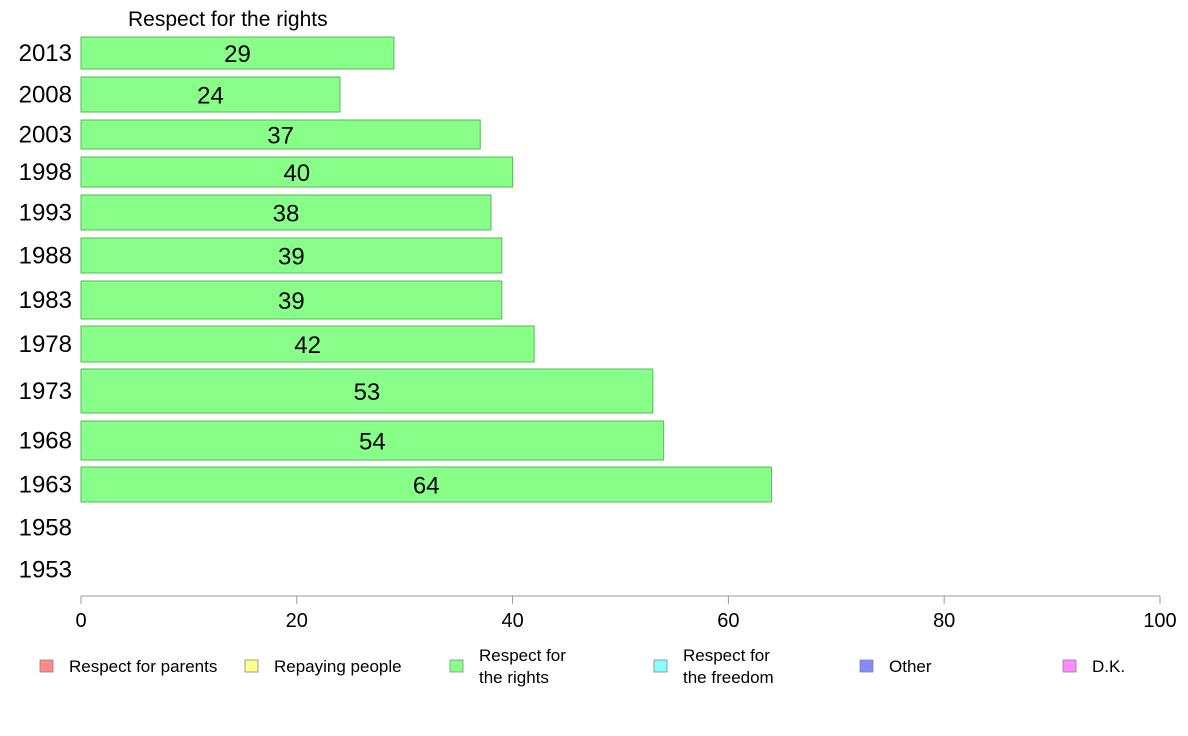  What do you see at coordinates (80, 621) in the screenshot?
I see `x-tick-label-0: 0` at bounding box center [80, 621].